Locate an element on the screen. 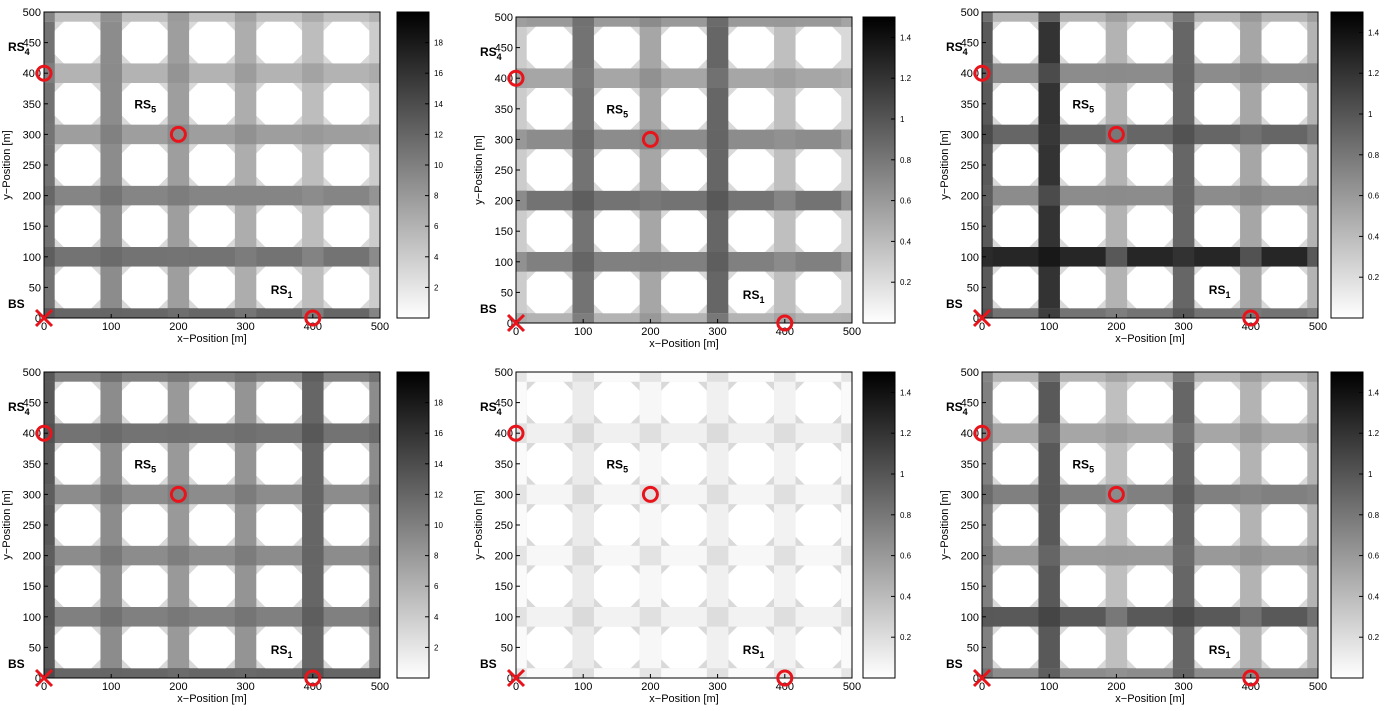 The width and height of the screenshot is (1397, 711). x-tick-label: 200 is located at coordinates (178, 687).